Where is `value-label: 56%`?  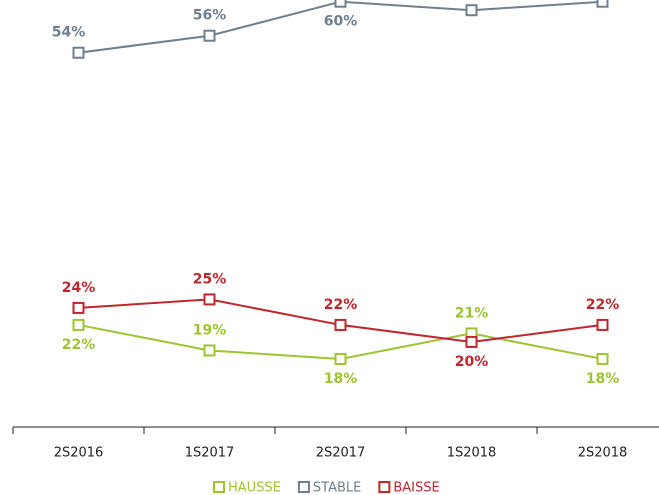 value-label: 56% is located at coordinates (210, 16).